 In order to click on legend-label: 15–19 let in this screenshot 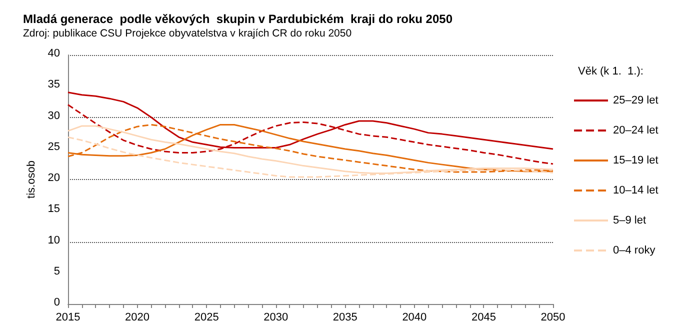, I will do `click(635, 160)`.